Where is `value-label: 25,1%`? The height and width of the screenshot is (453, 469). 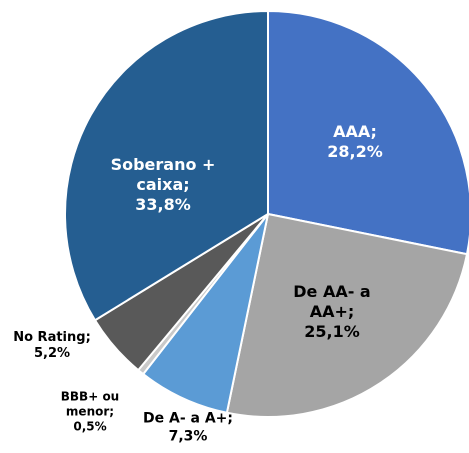
value-label: 25,1% is located at coordinates (332, 331).